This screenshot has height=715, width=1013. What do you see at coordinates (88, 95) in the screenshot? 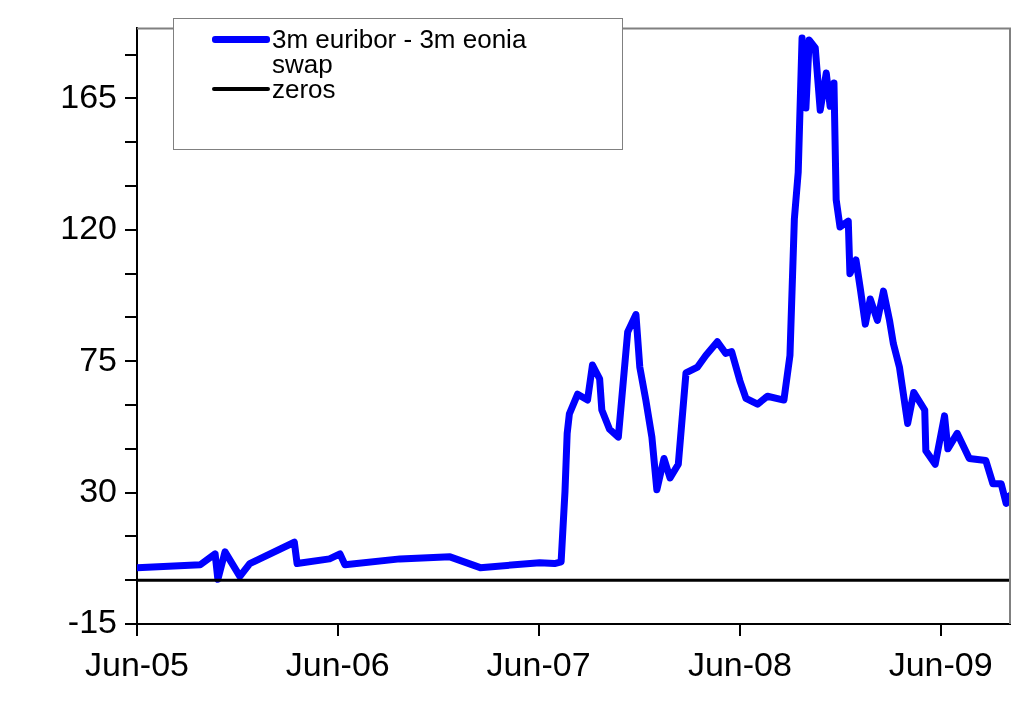
I see `y-tick-label: 165` at bounding box center [88, 95].